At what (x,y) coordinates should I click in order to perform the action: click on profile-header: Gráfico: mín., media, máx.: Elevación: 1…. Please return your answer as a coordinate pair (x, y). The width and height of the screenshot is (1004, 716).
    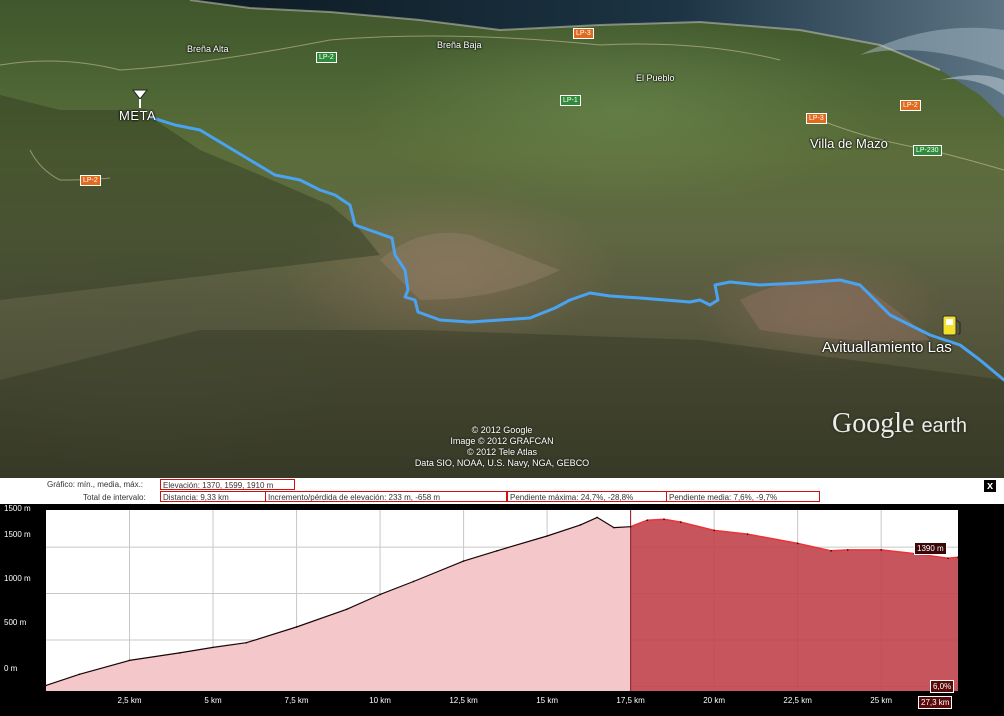
    Looking at the image, I should click on (502, 491).